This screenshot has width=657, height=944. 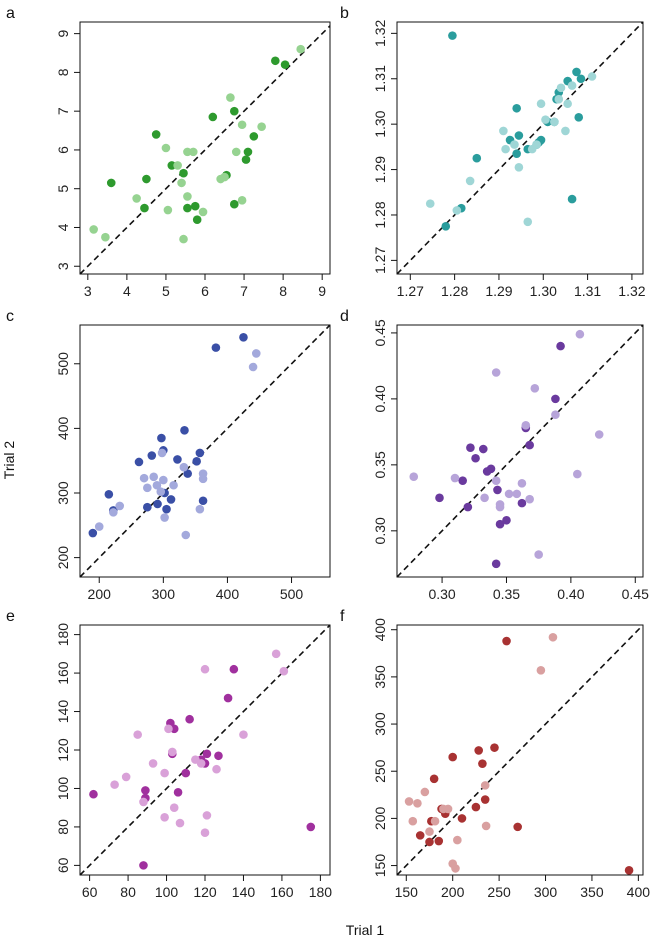 I want to click on x-axis-title: Trial 1, so click(x=365, y=930).